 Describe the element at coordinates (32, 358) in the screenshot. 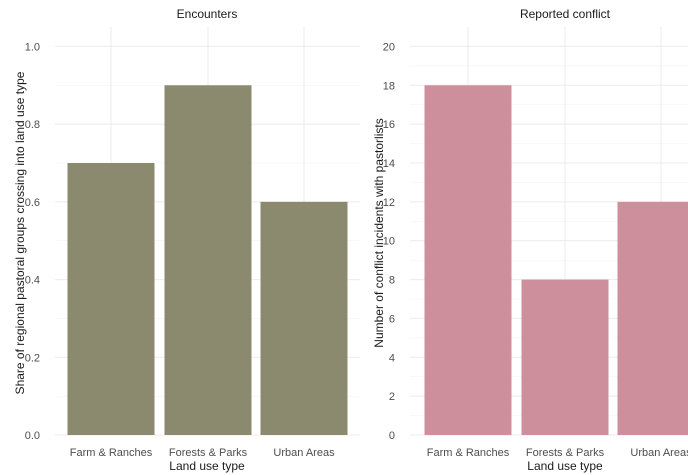

I see `encounters-y-tick-label: 0.2` at that location.